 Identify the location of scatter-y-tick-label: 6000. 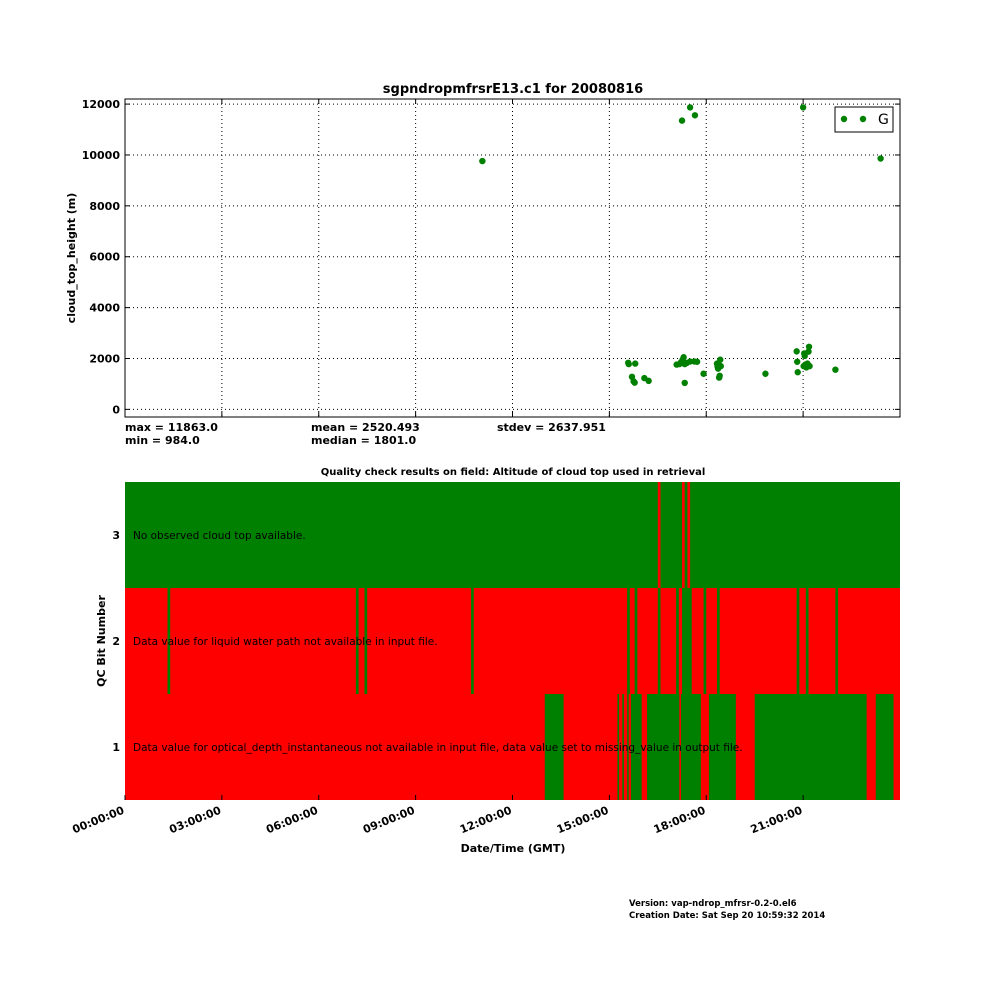
(104, 257).